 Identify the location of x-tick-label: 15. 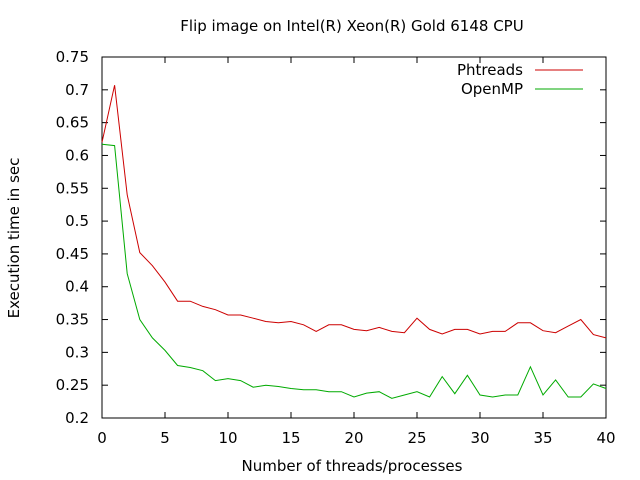
(290, 438).